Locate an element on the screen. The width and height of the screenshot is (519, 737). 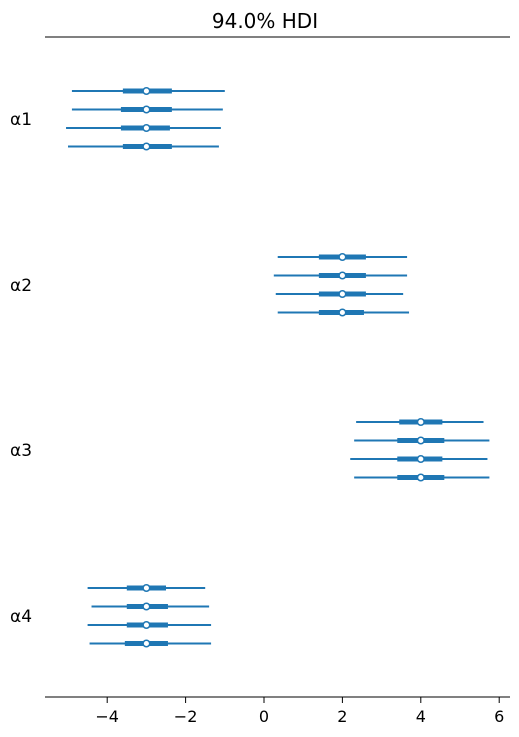
x-tick-label: −4 is located at coordinates (107, 716).